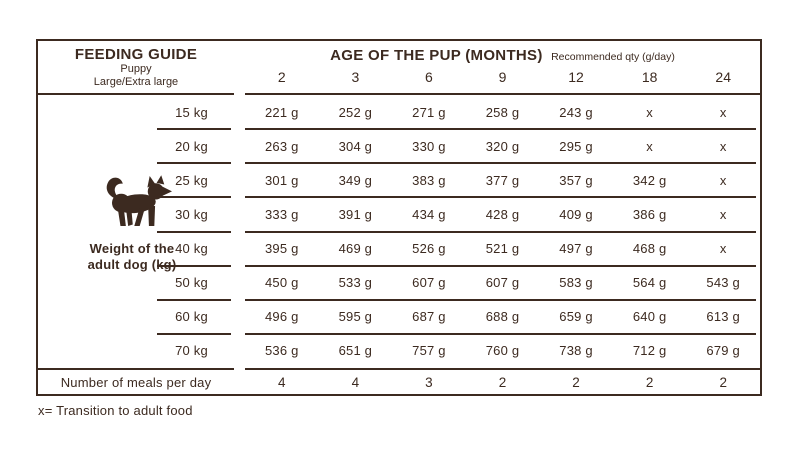 The width and height of the screenshot is (800, 452). What do you see at coordinates (191, 283) in the screenshot?
I see `weight-cell: 50 kg` at bounding box center [191, 283].